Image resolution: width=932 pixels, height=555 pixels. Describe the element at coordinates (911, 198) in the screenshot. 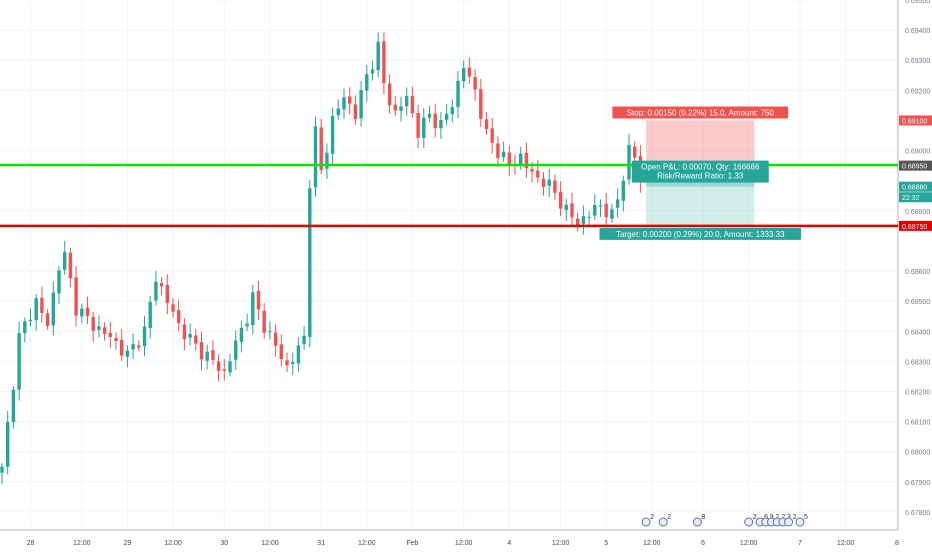

I see `price-axis-label: 22:32` at that location.